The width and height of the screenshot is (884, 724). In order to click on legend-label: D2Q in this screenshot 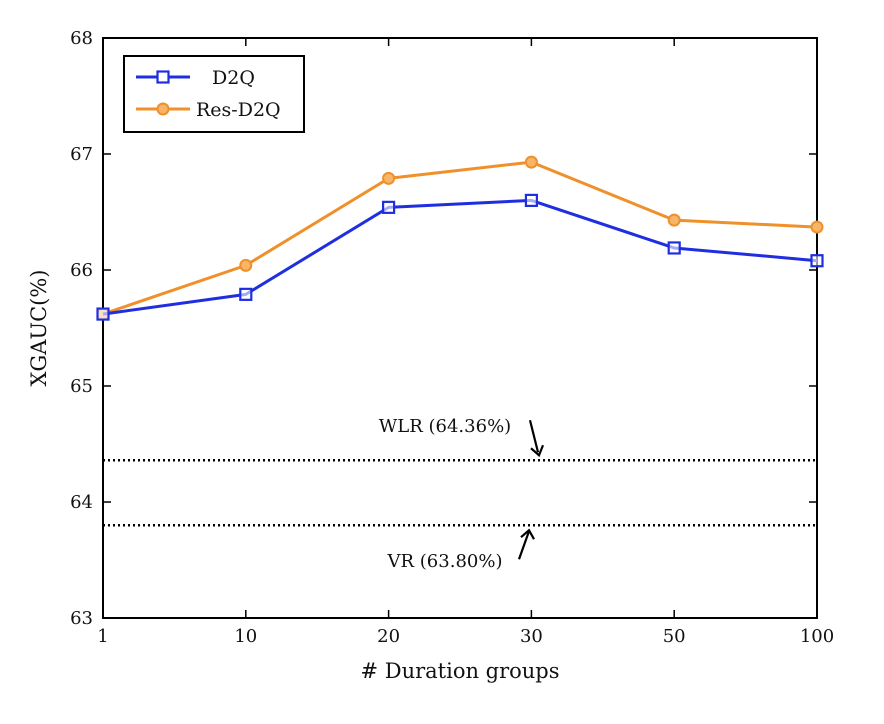, I will do `click(233, 78)`.